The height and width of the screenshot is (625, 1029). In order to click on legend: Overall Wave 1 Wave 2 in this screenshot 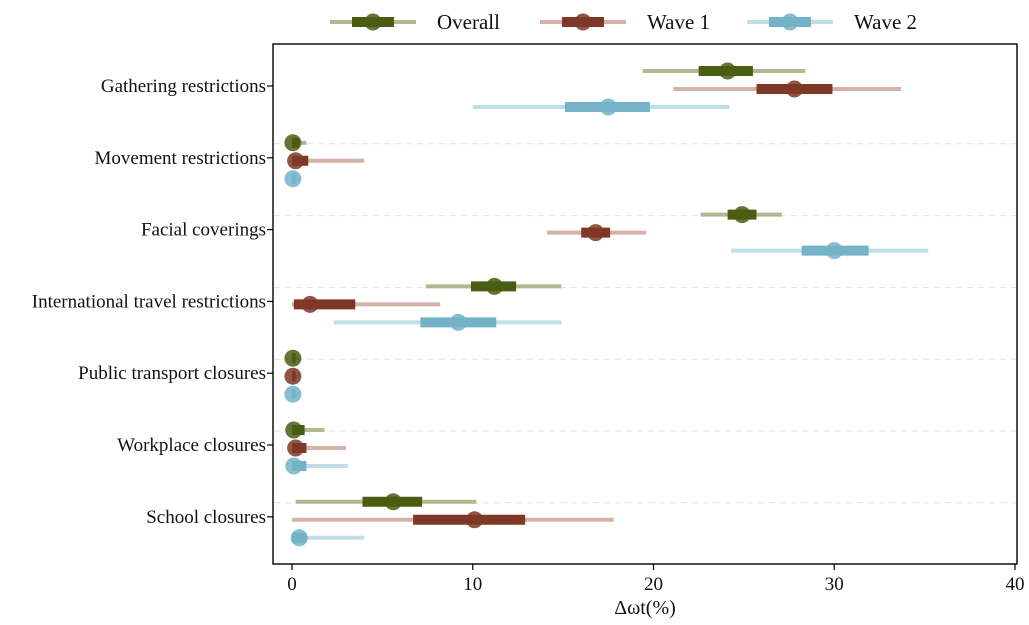, I will do `click(623, 22)`.